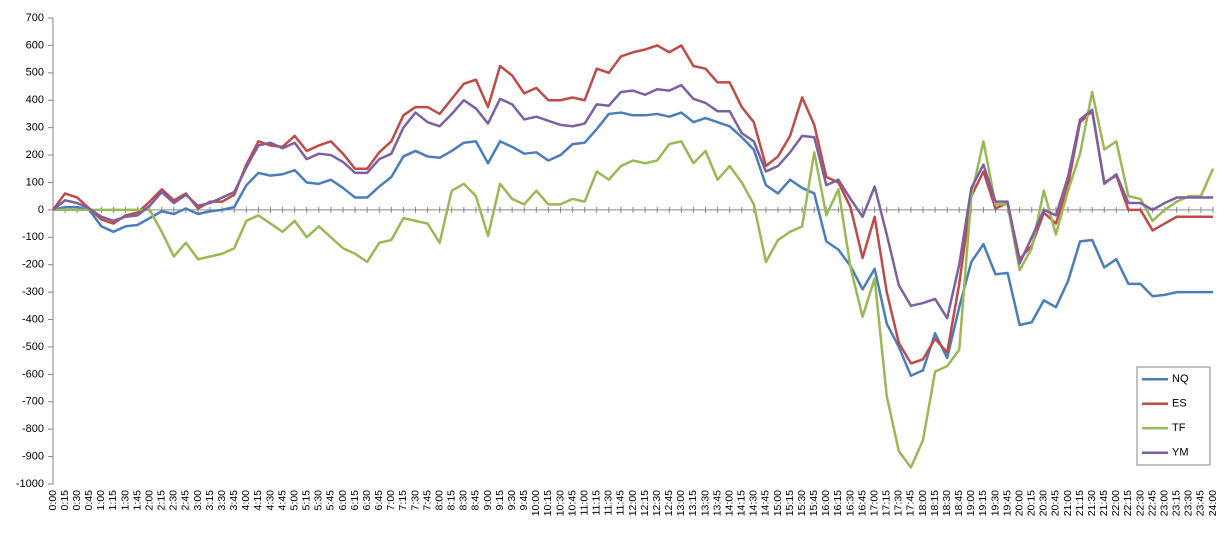 The image size is (1230, 543). I want to click on x-tick-label: 9:15, so click(500, 500).